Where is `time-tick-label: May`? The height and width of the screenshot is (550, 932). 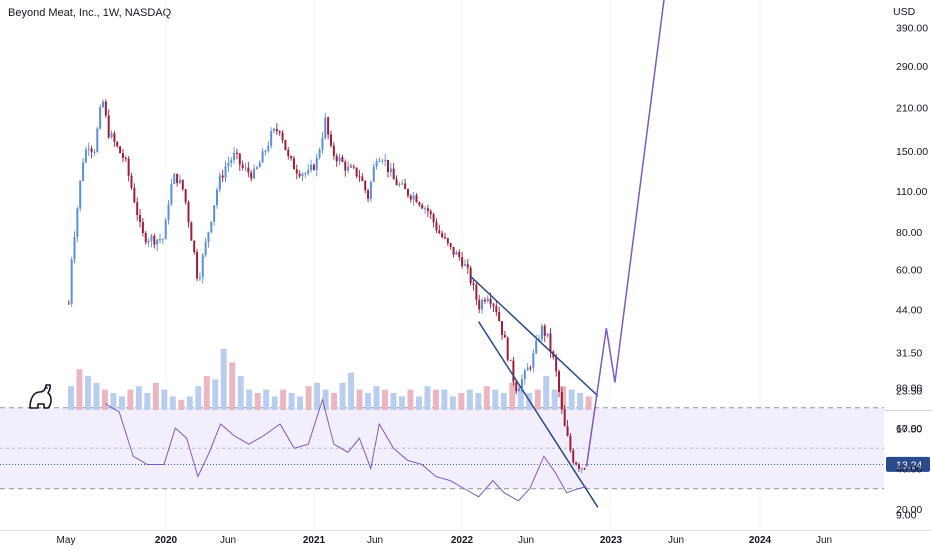 time-tick-label: May is located at coordinates (66, 540).